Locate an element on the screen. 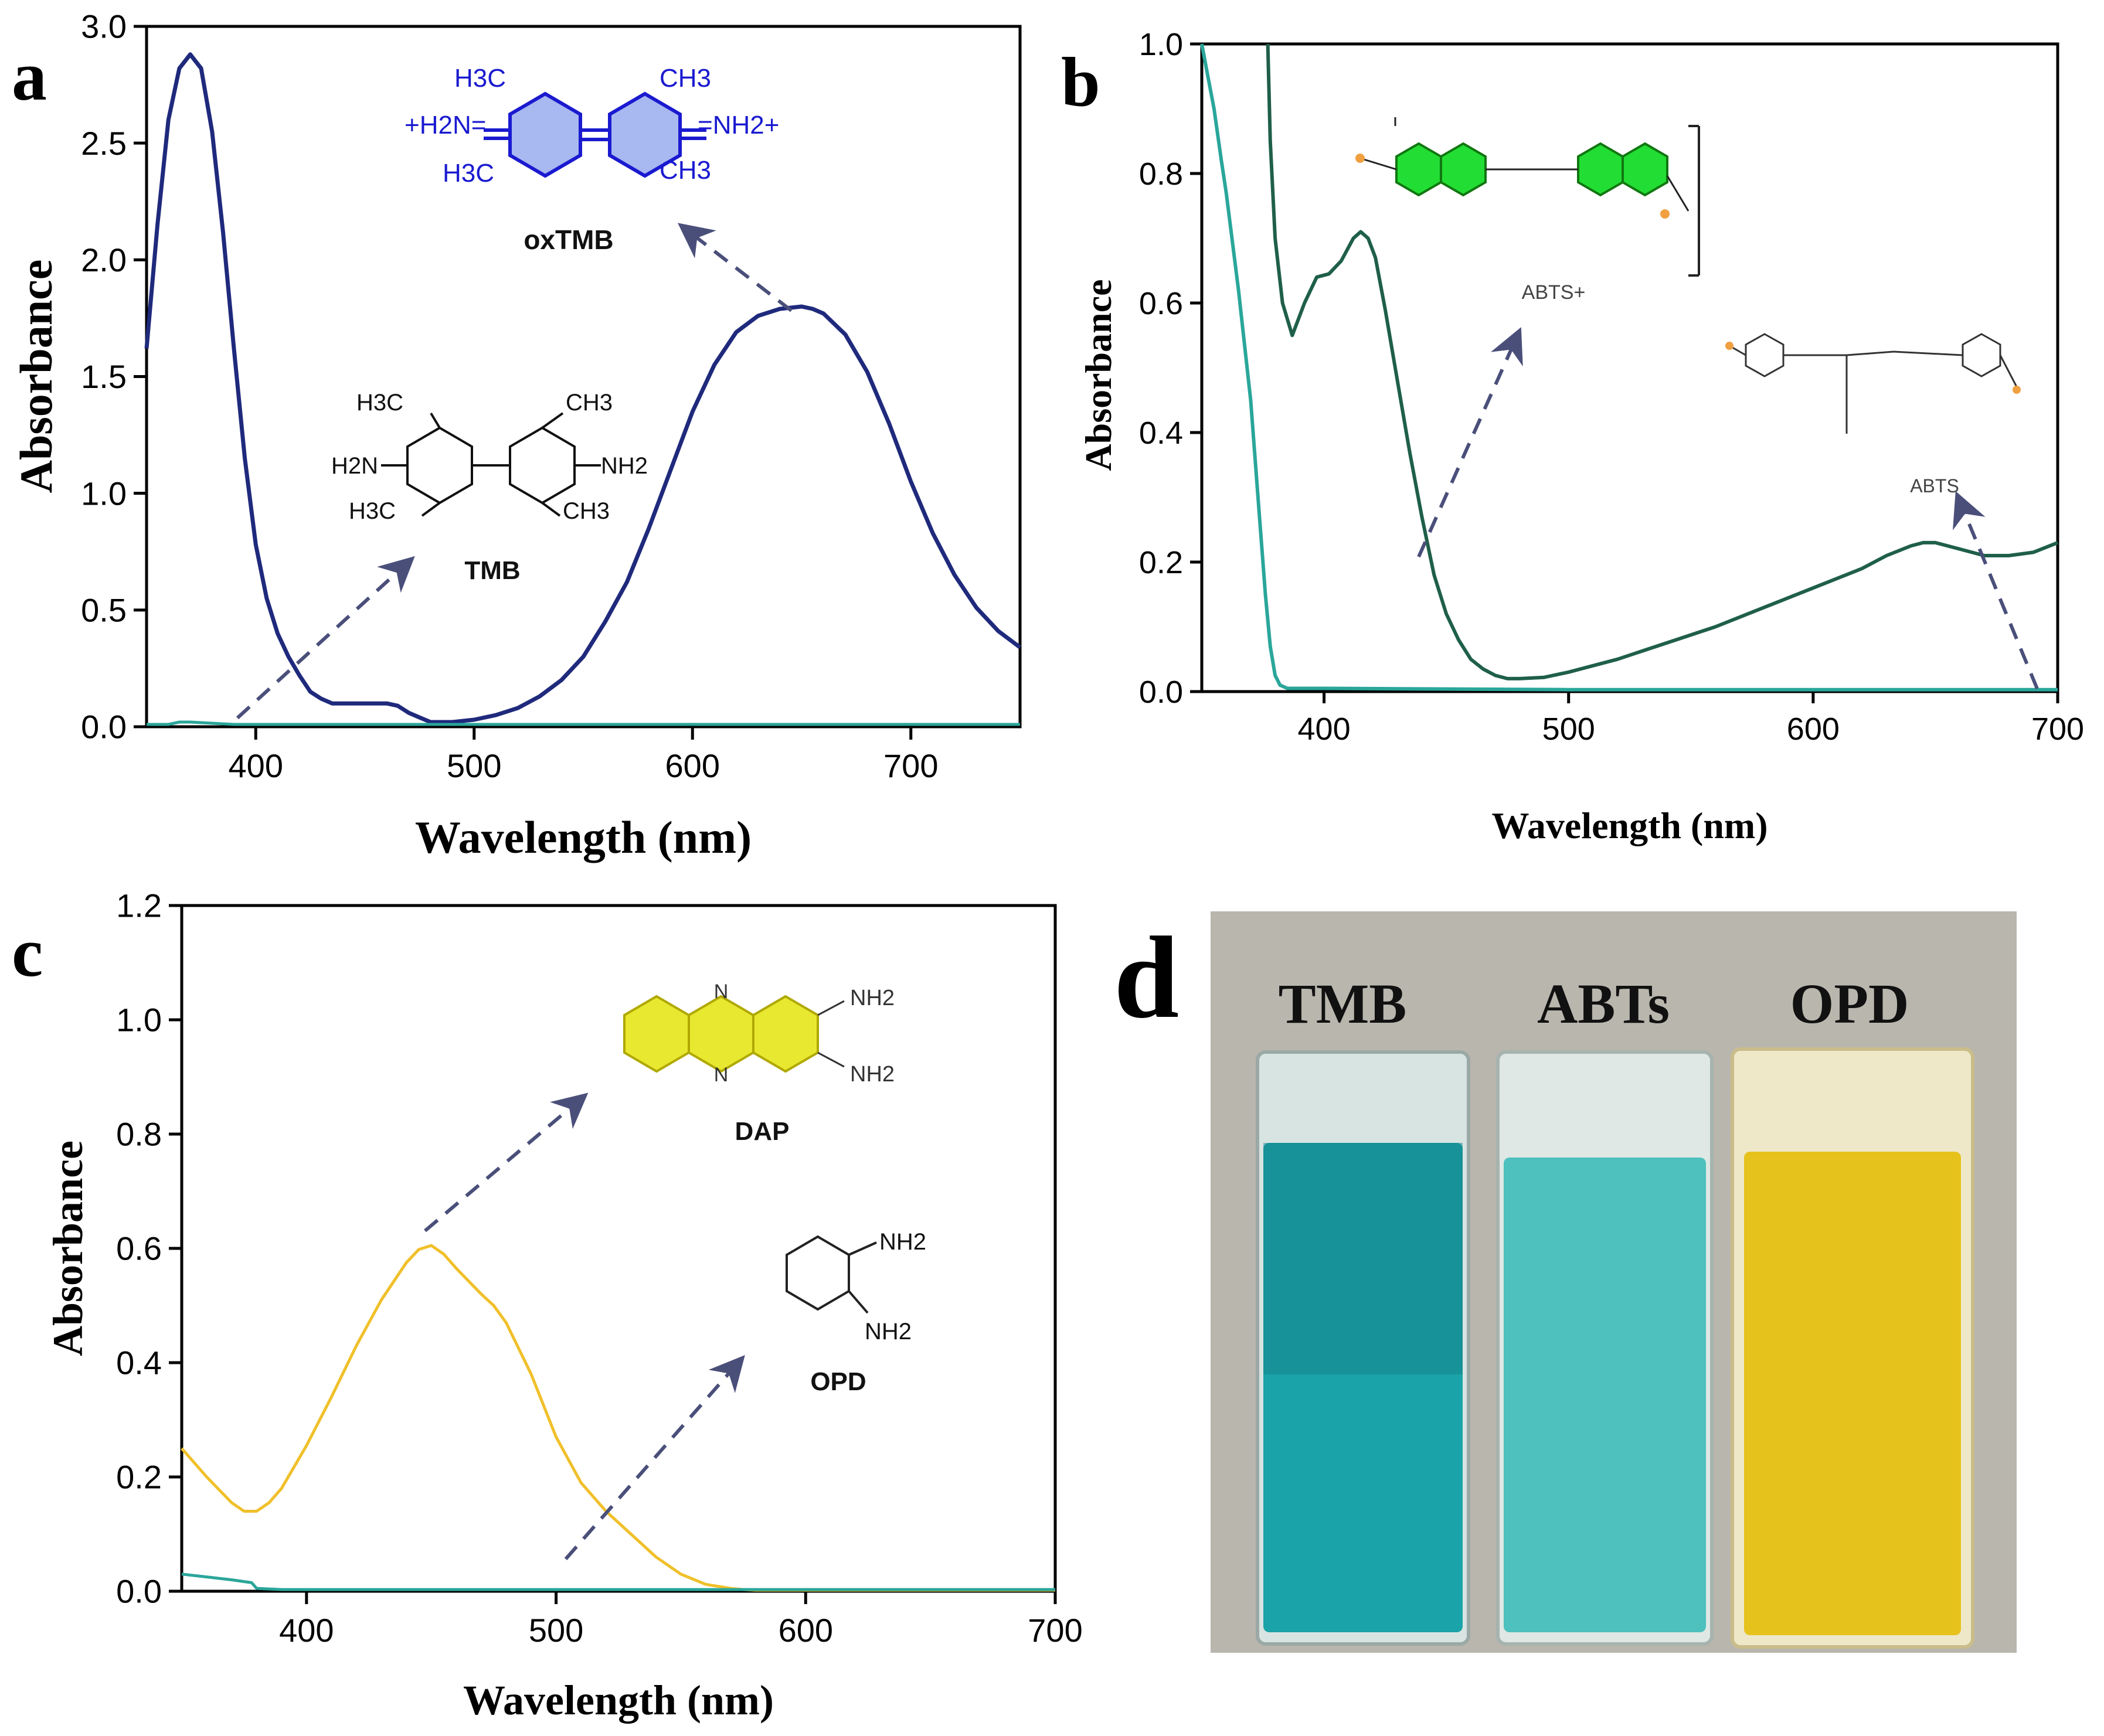 This screenshot has width=2104, height=1736. cuvette-label-opd: OPD is located at coordinates (1850, 1003).